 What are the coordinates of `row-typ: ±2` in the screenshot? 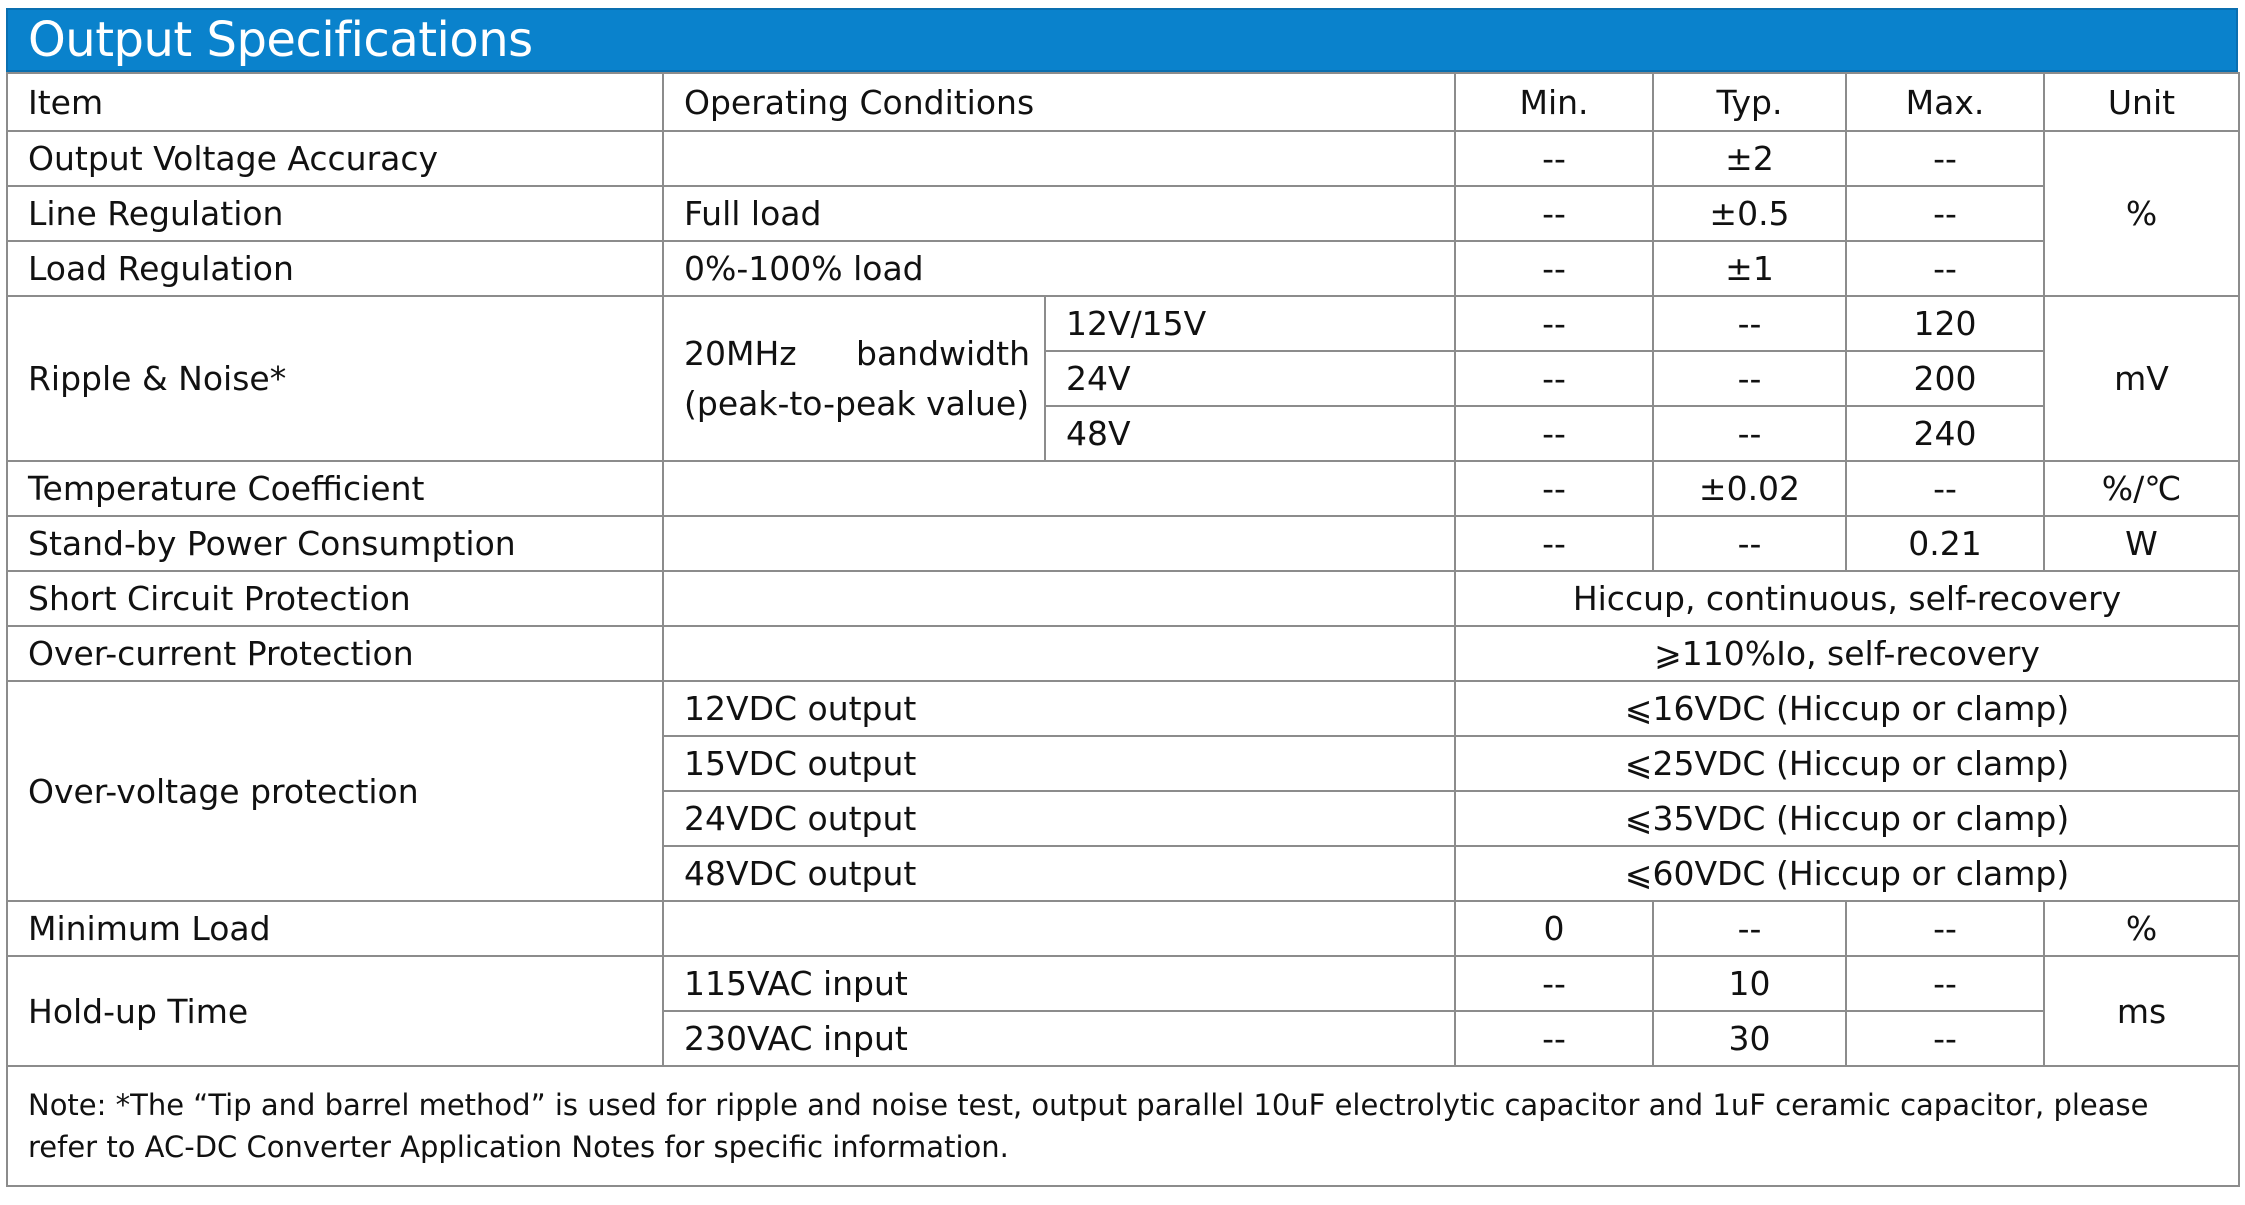 It's located at (1749, 158).